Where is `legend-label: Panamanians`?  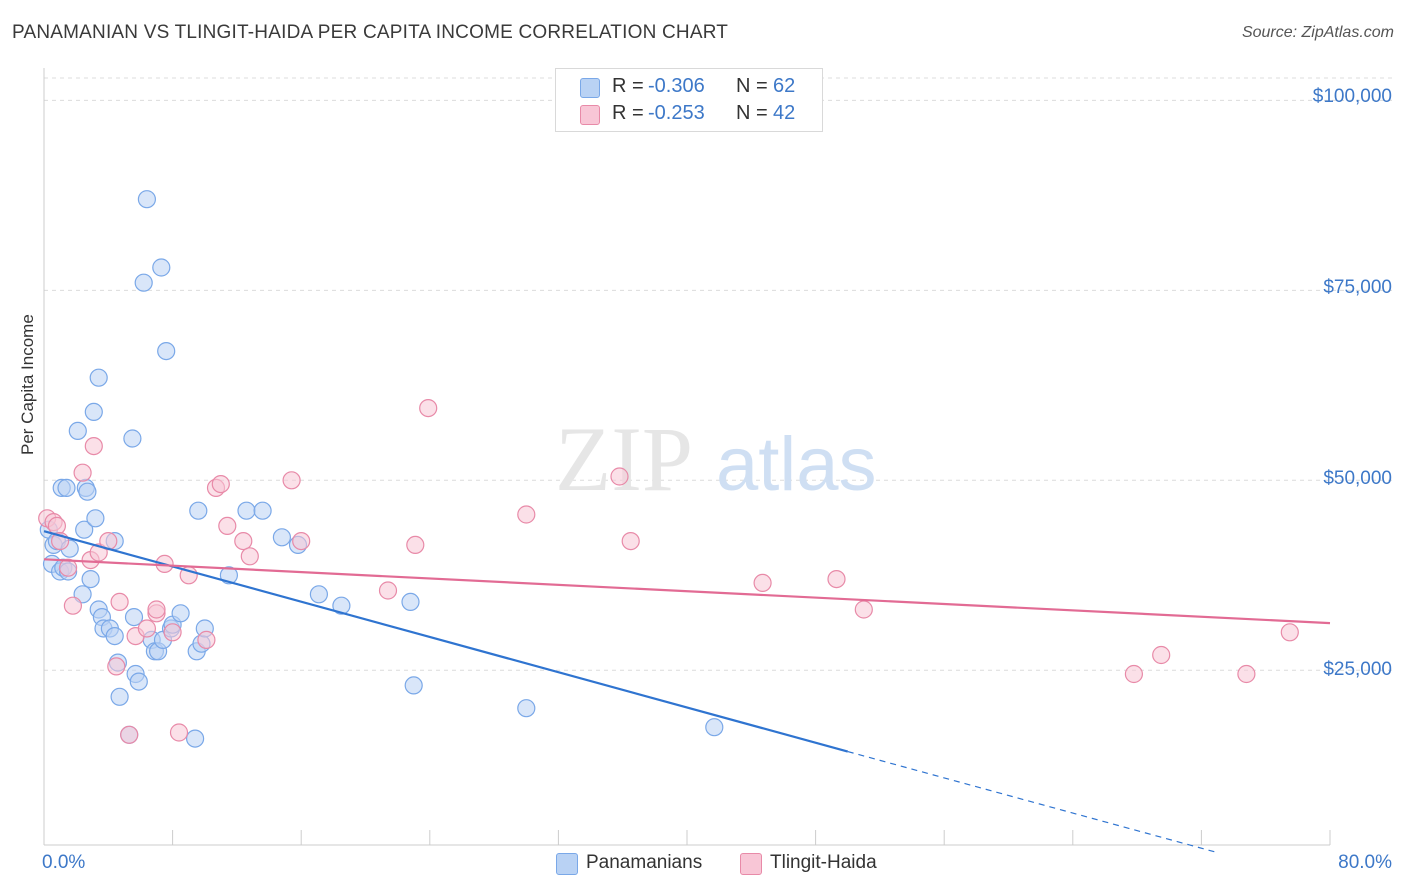 legend-label: Panamanians is located at coordinates (644, 862).